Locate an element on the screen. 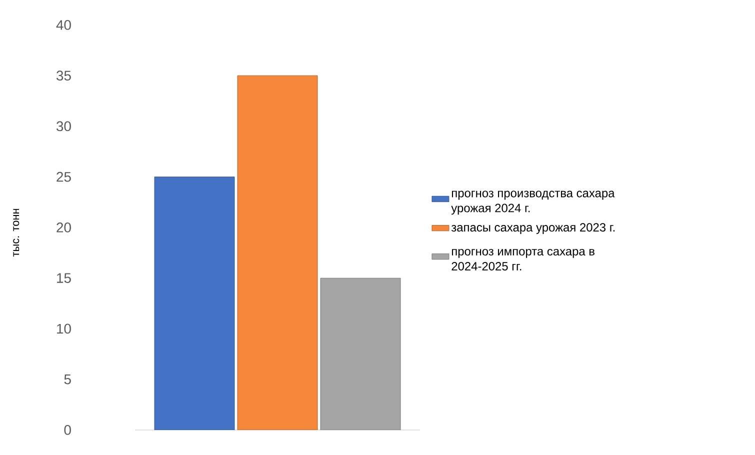 Image resolution: width=755 pixels, height=455 pixels. y-tick-label: 0 is located at coordinates (67, 430).